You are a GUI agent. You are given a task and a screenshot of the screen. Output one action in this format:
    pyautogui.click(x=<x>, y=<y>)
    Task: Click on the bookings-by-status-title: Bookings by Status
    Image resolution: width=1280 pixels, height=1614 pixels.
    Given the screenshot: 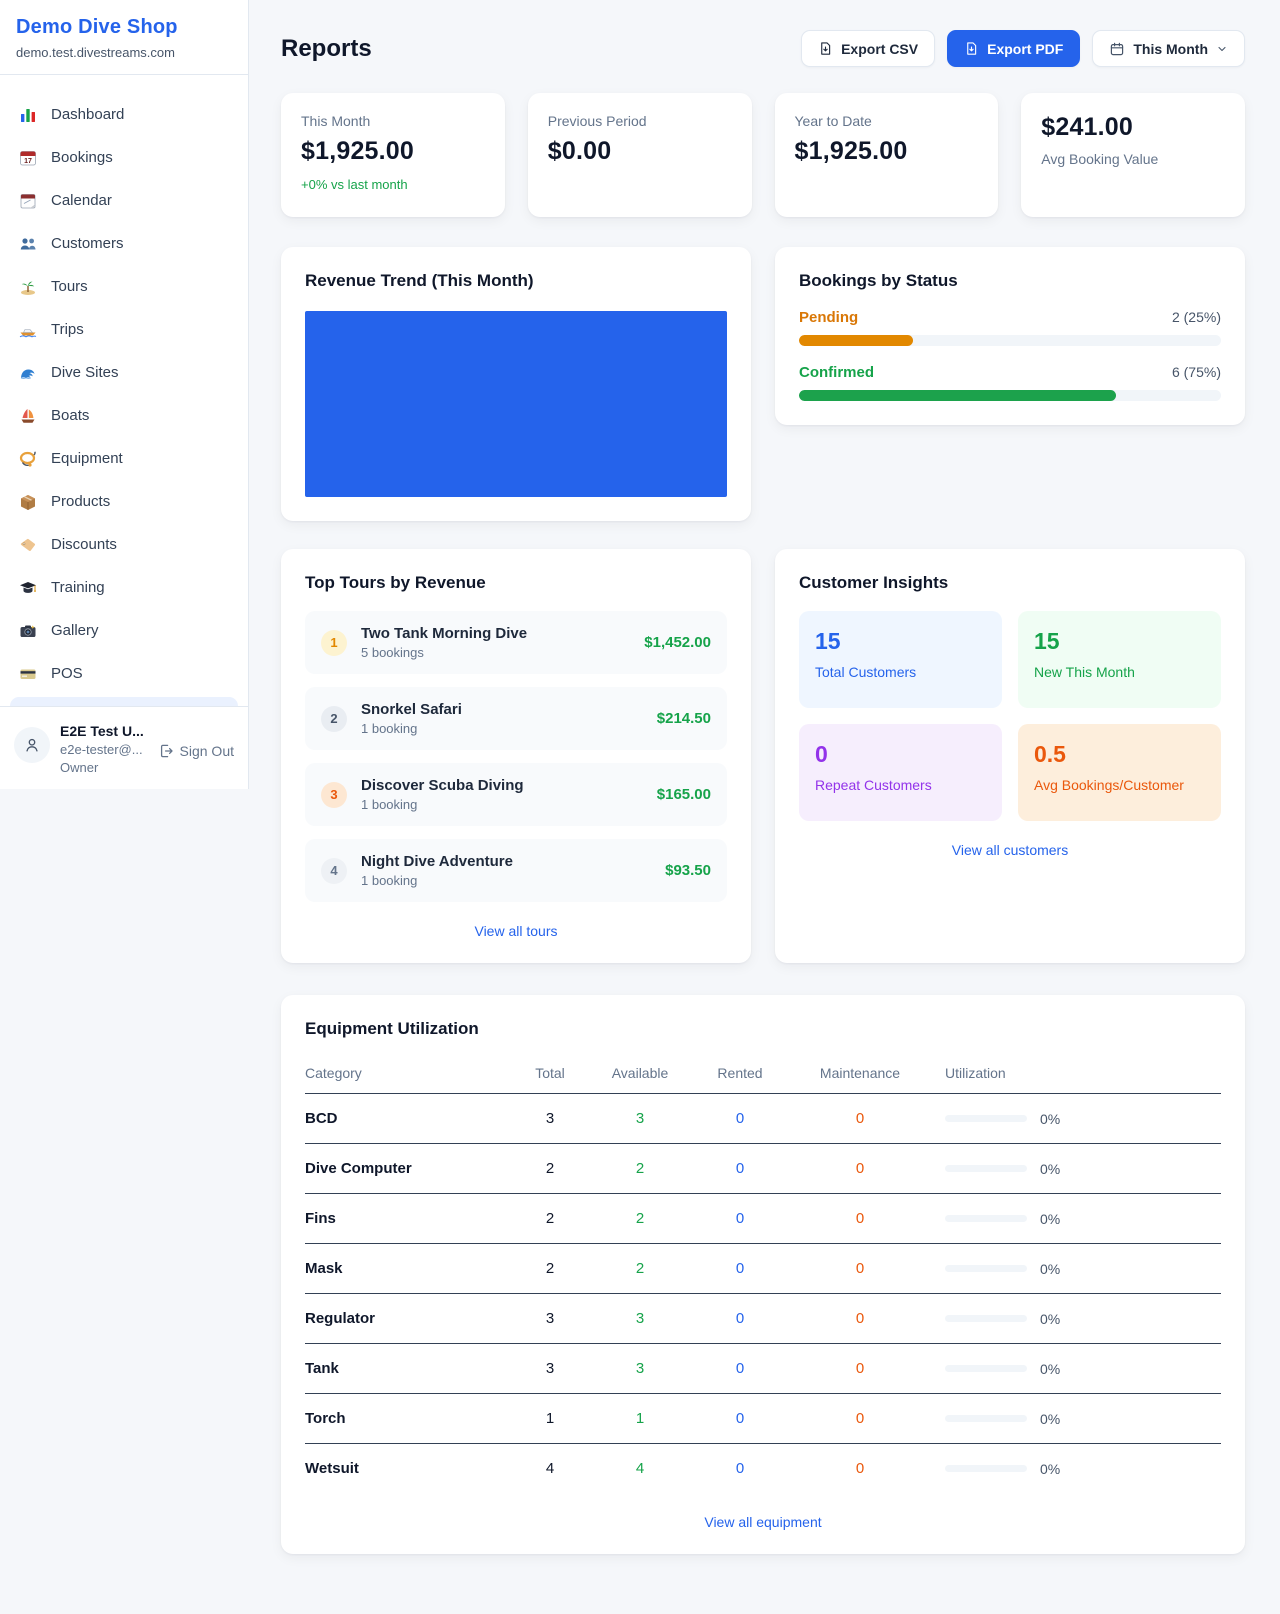 What is the action you would take?
    pyautogui.click(x=878, y=280)
    